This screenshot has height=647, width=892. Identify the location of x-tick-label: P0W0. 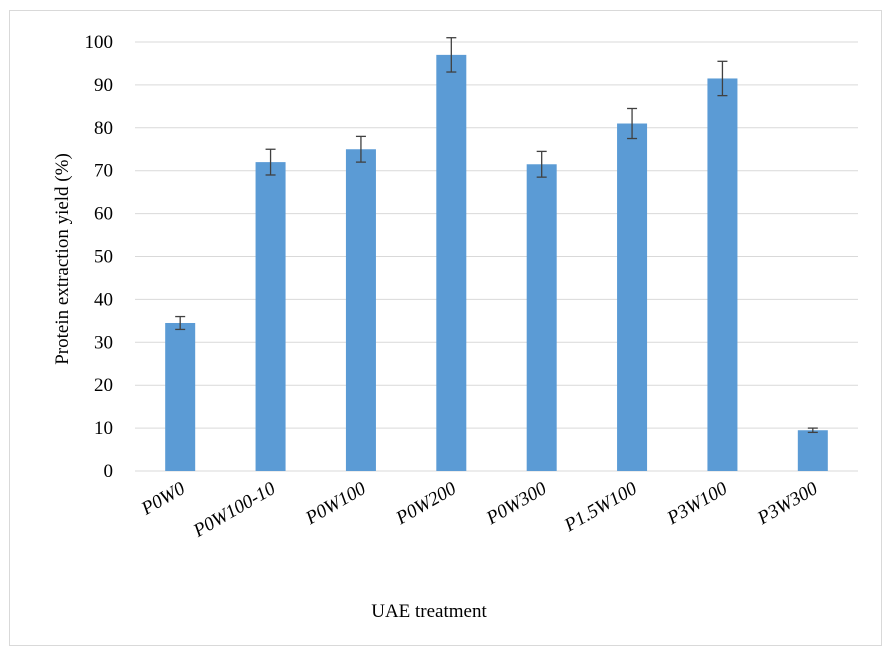
(163, 499).